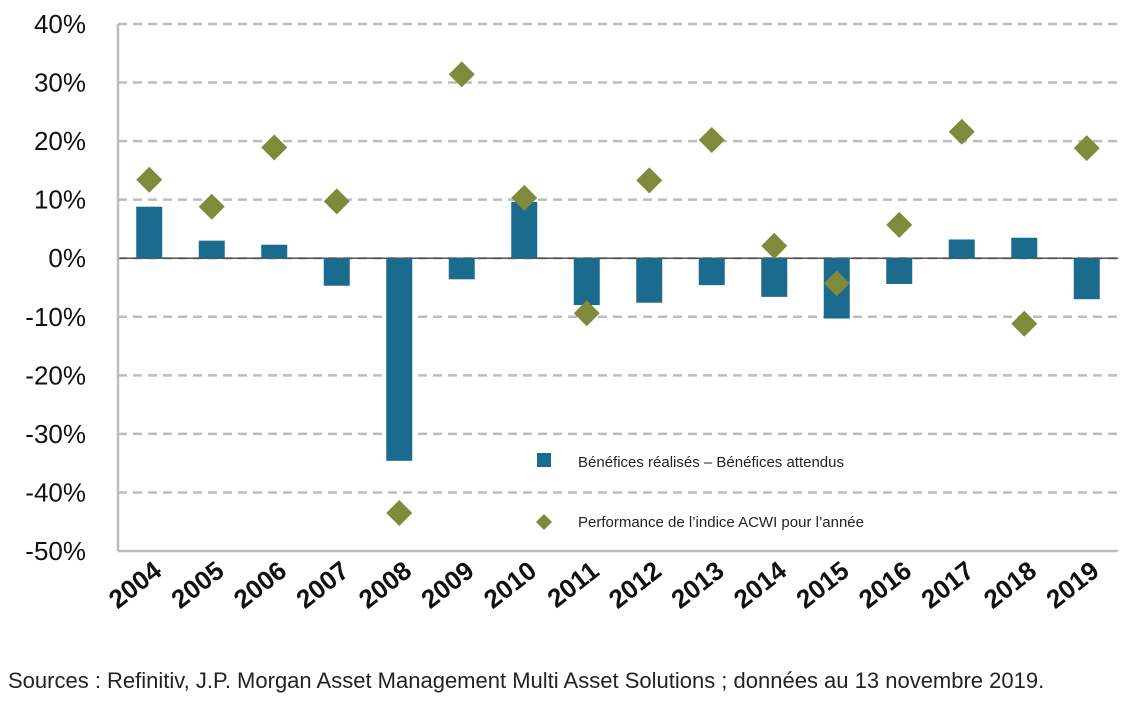 Image resolution: width=1140 pixels, height=711 pixels. Describe the element at coordinates (544, 522) in the screenshot. I see `legend-diamond-swatch` at that location.